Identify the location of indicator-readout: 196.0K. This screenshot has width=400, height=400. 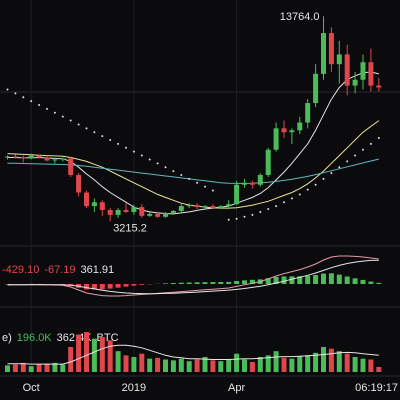
(35, 338).